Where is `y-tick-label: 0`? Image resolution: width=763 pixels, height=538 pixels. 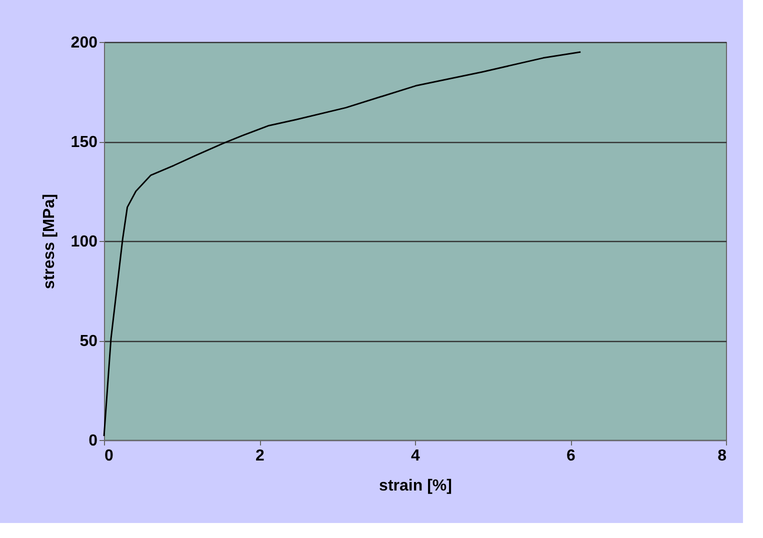 y-tick-label: 0 is located at coordinates (93, 441).